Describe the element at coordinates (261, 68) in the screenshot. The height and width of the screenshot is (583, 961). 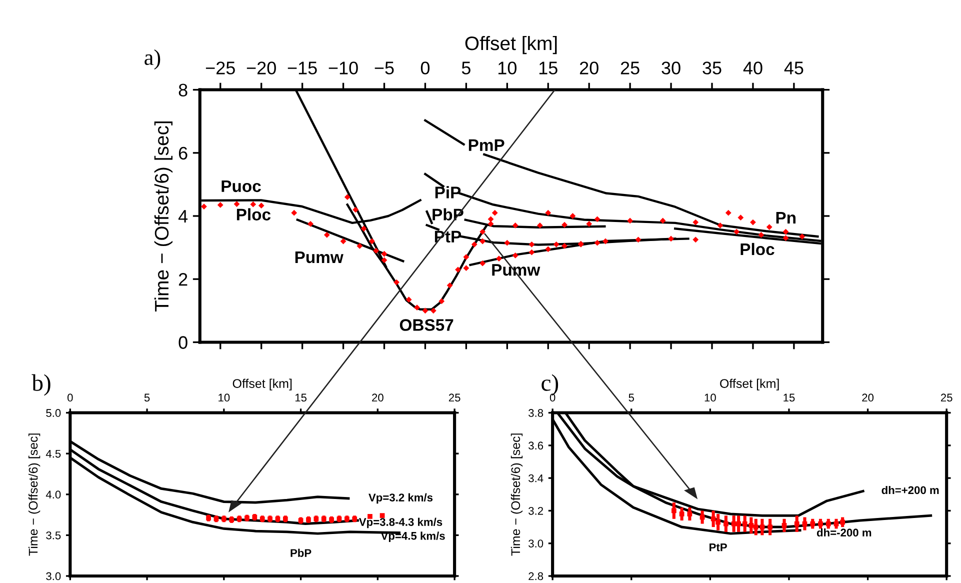
I see `x-tick-label: −20` at that location.